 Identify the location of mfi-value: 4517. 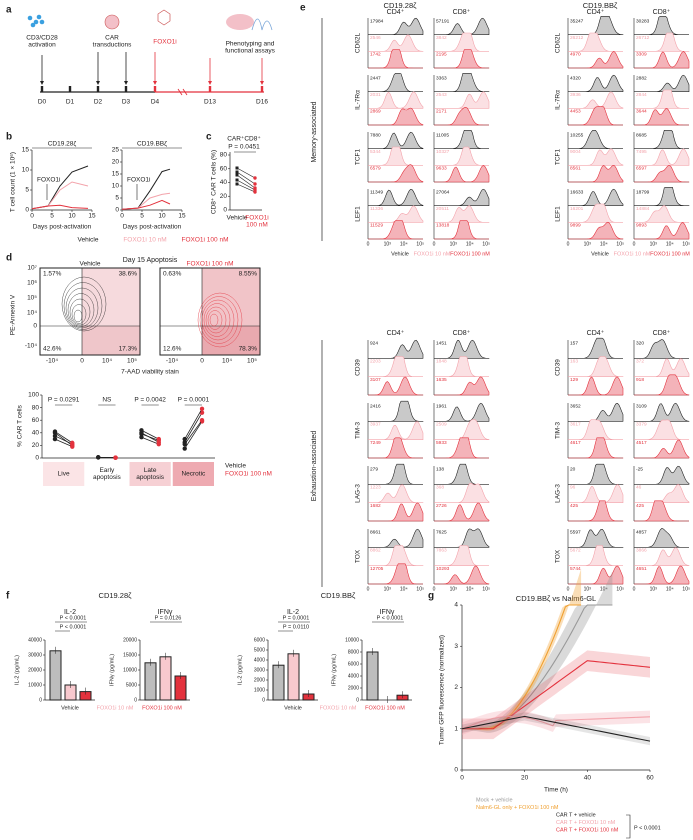
(641, 443).